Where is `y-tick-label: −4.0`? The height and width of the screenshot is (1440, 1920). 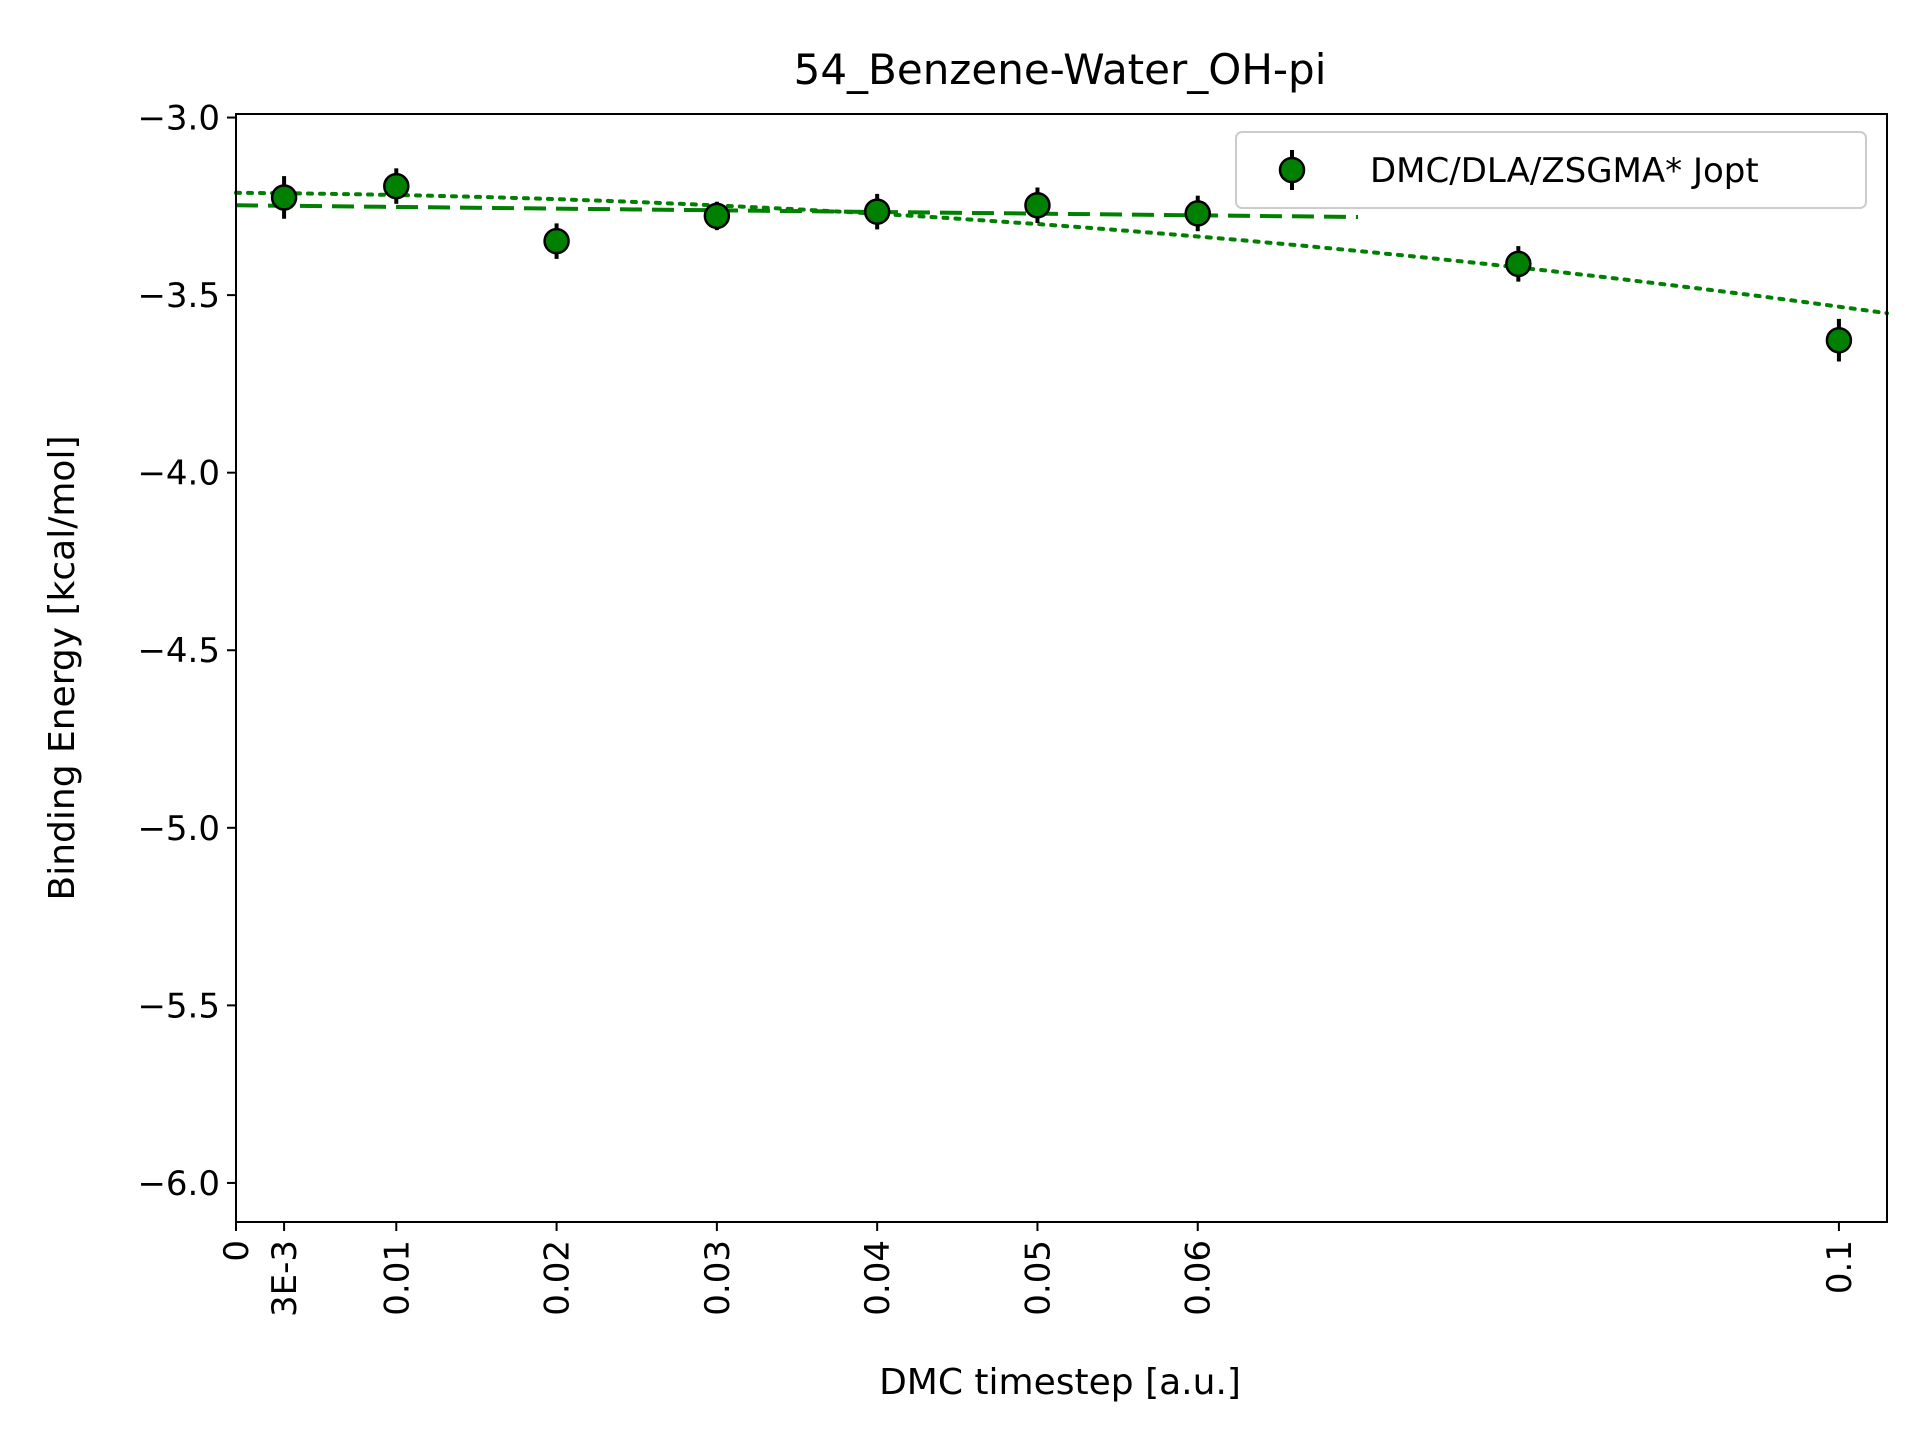 y-tick-label: −4.0 is located at coordinates (178, 474).